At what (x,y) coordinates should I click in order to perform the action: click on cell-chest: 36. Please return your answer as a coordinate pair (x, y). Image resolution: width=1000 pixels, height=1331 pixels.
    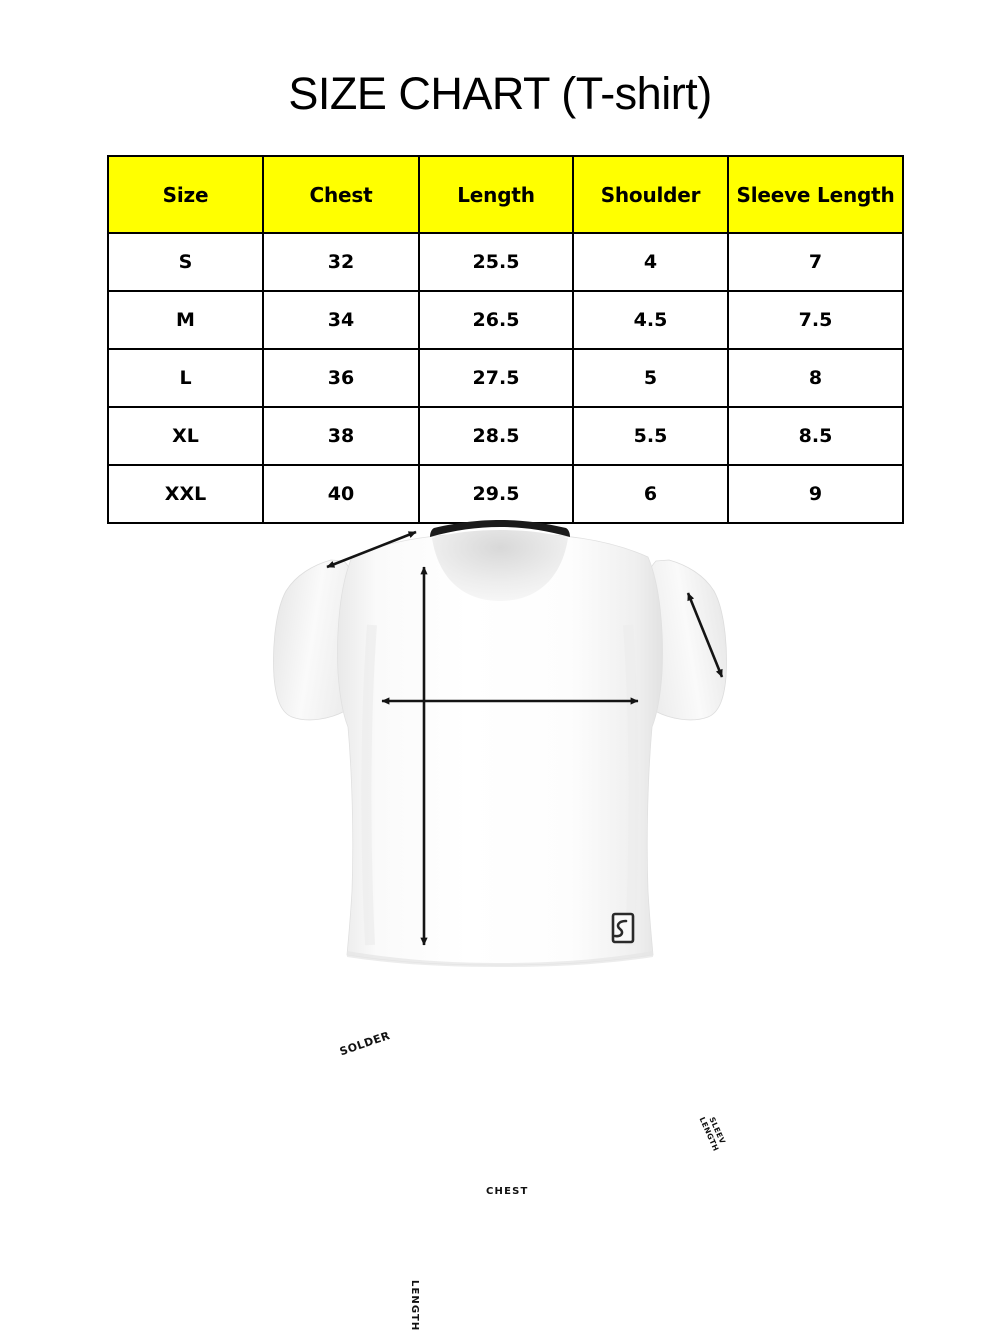
    Looking at the image, I should click on (341, 378).